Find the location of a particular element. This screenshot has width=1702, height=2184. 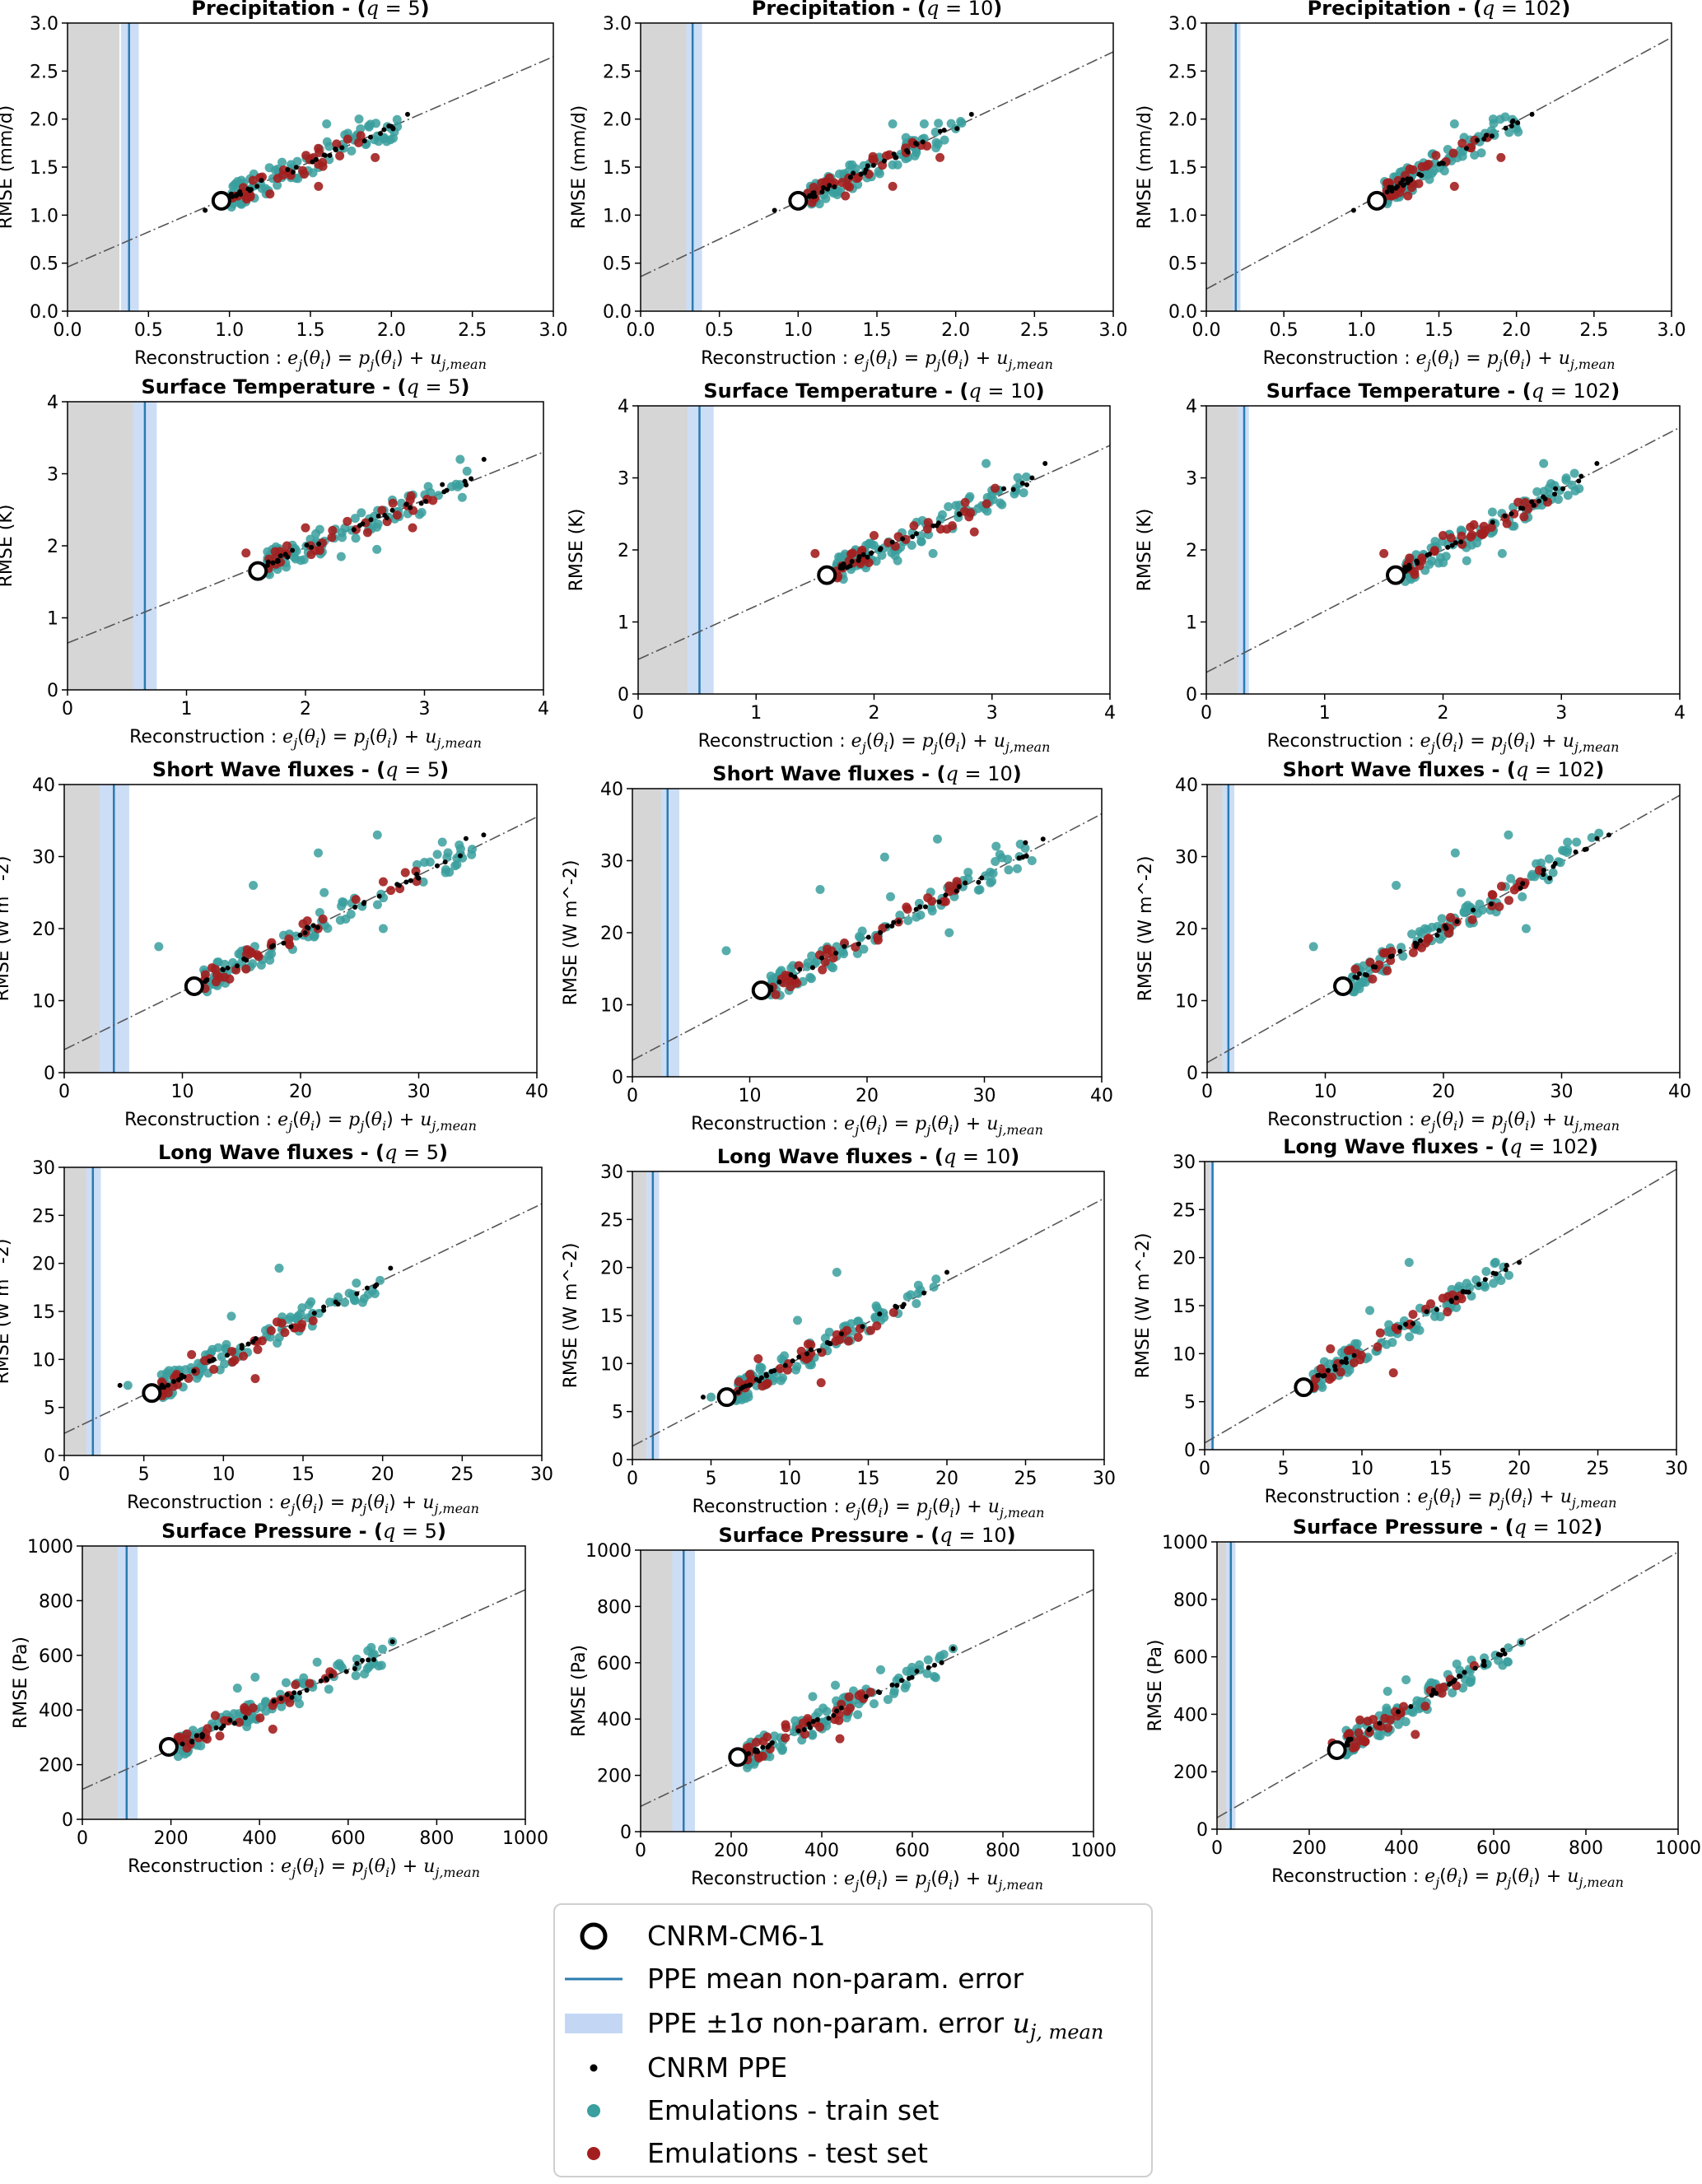

x-tick-label: 20 is located at coordinates (1443, 1092).